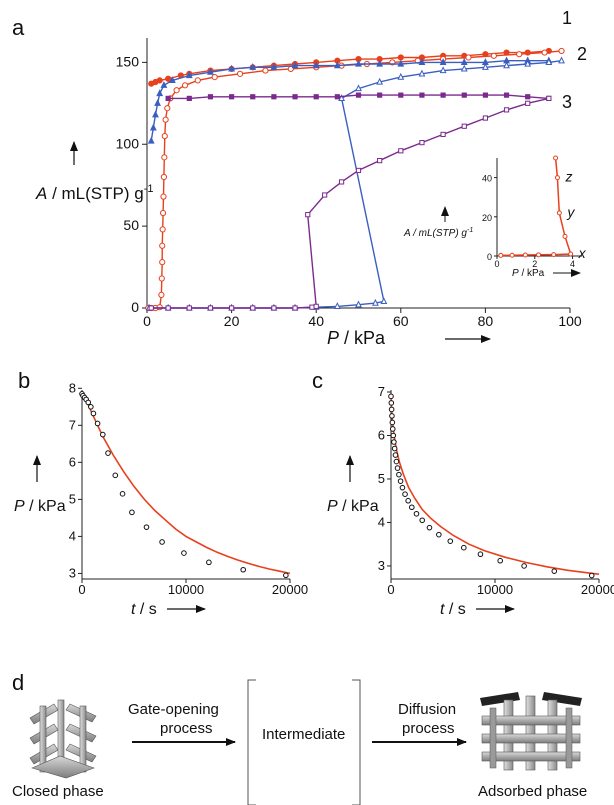  Describe the element at coordinates (495, 589) in the screenshot. I see `x-tick-label: 10000` at that location.